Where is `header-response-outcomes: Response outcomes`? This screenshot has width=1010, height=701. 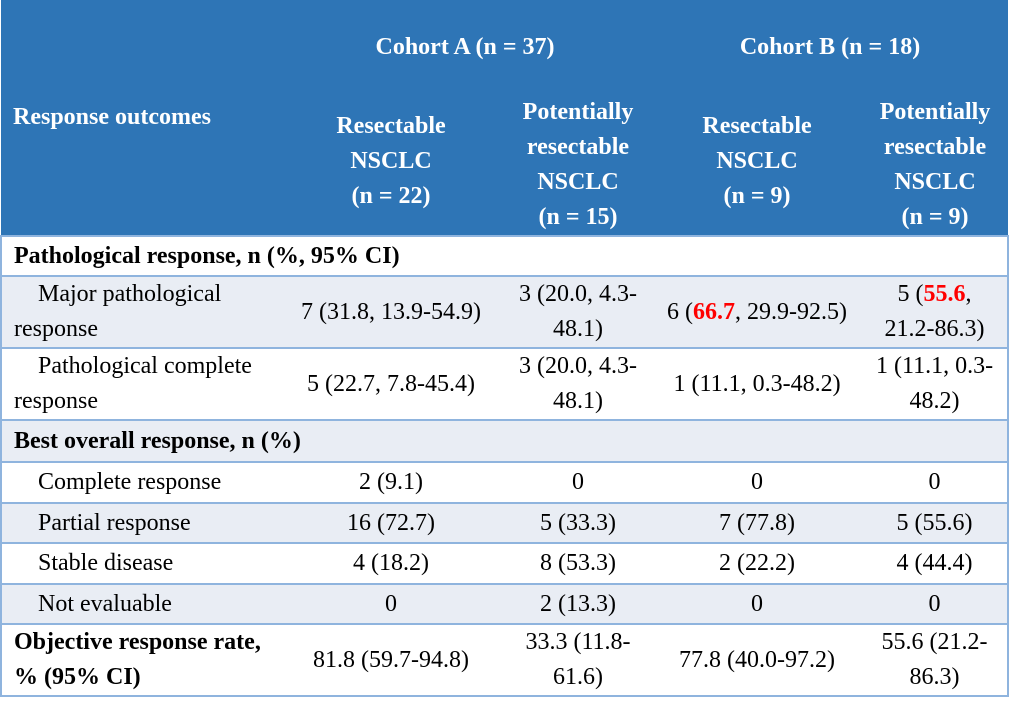 header-response-outcomes: Response outcomes is located at coordinates (139, 118).